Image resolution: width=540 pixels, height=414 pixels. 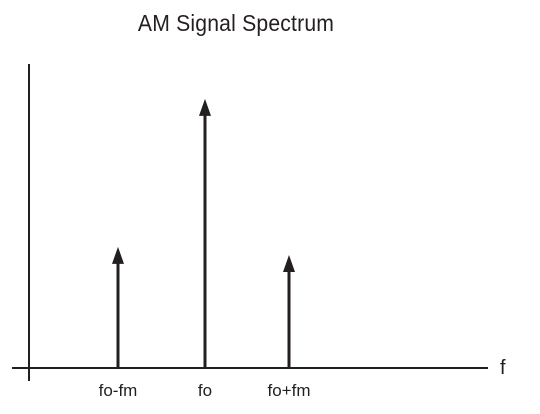 I want to click on diagram-title: AM Signal Spectrum, so click(x=236, y=23).